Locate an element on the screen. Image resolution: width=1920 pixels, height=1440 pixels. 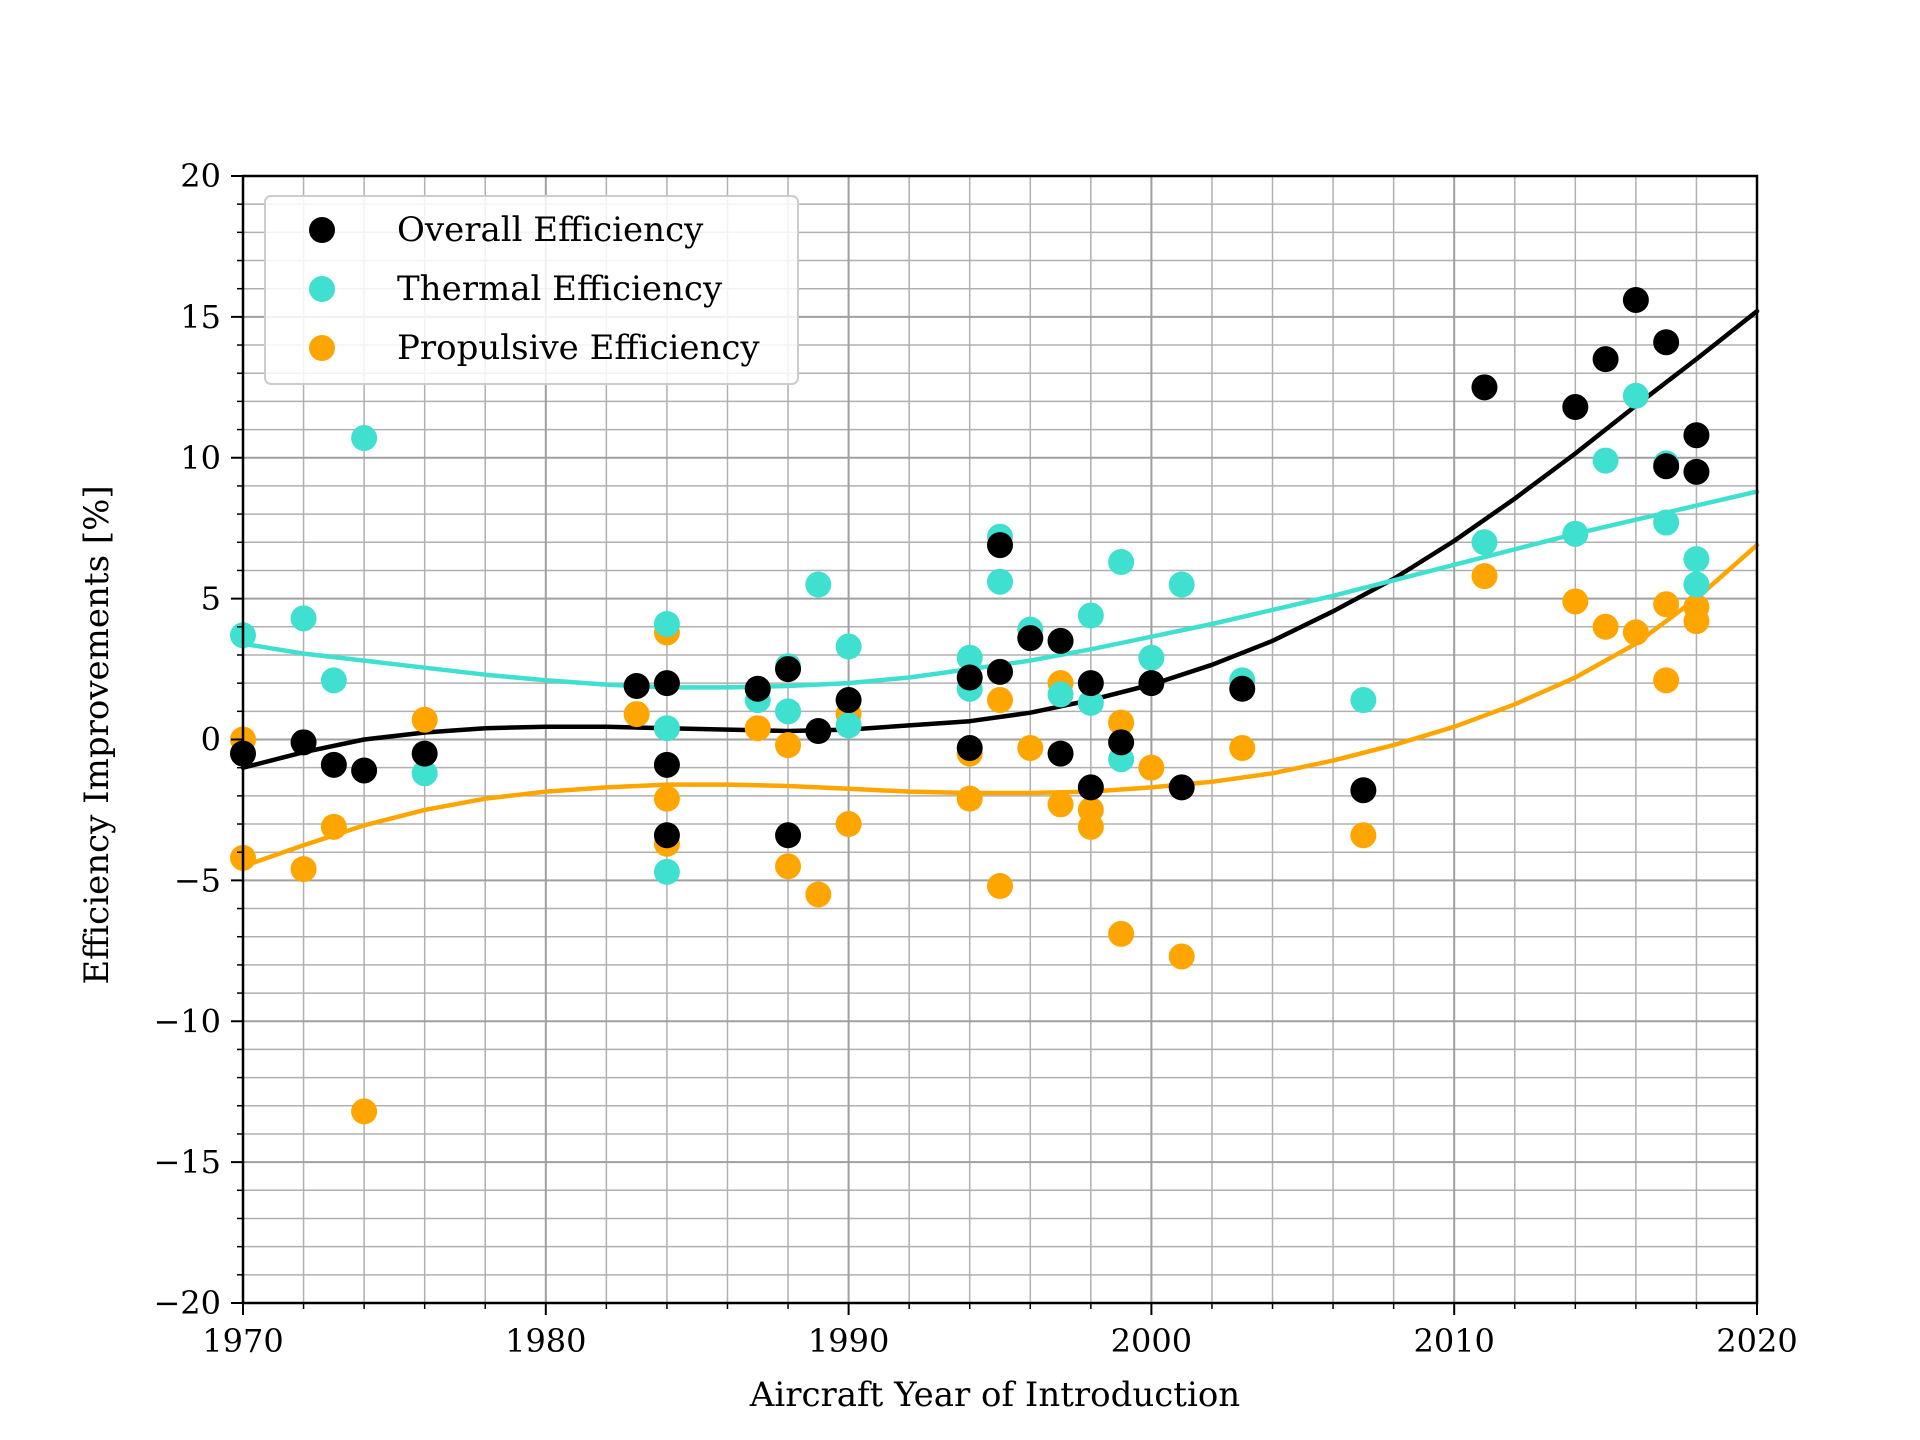
x-tick-label: 2010 is located at coordinates (1453, 1341).